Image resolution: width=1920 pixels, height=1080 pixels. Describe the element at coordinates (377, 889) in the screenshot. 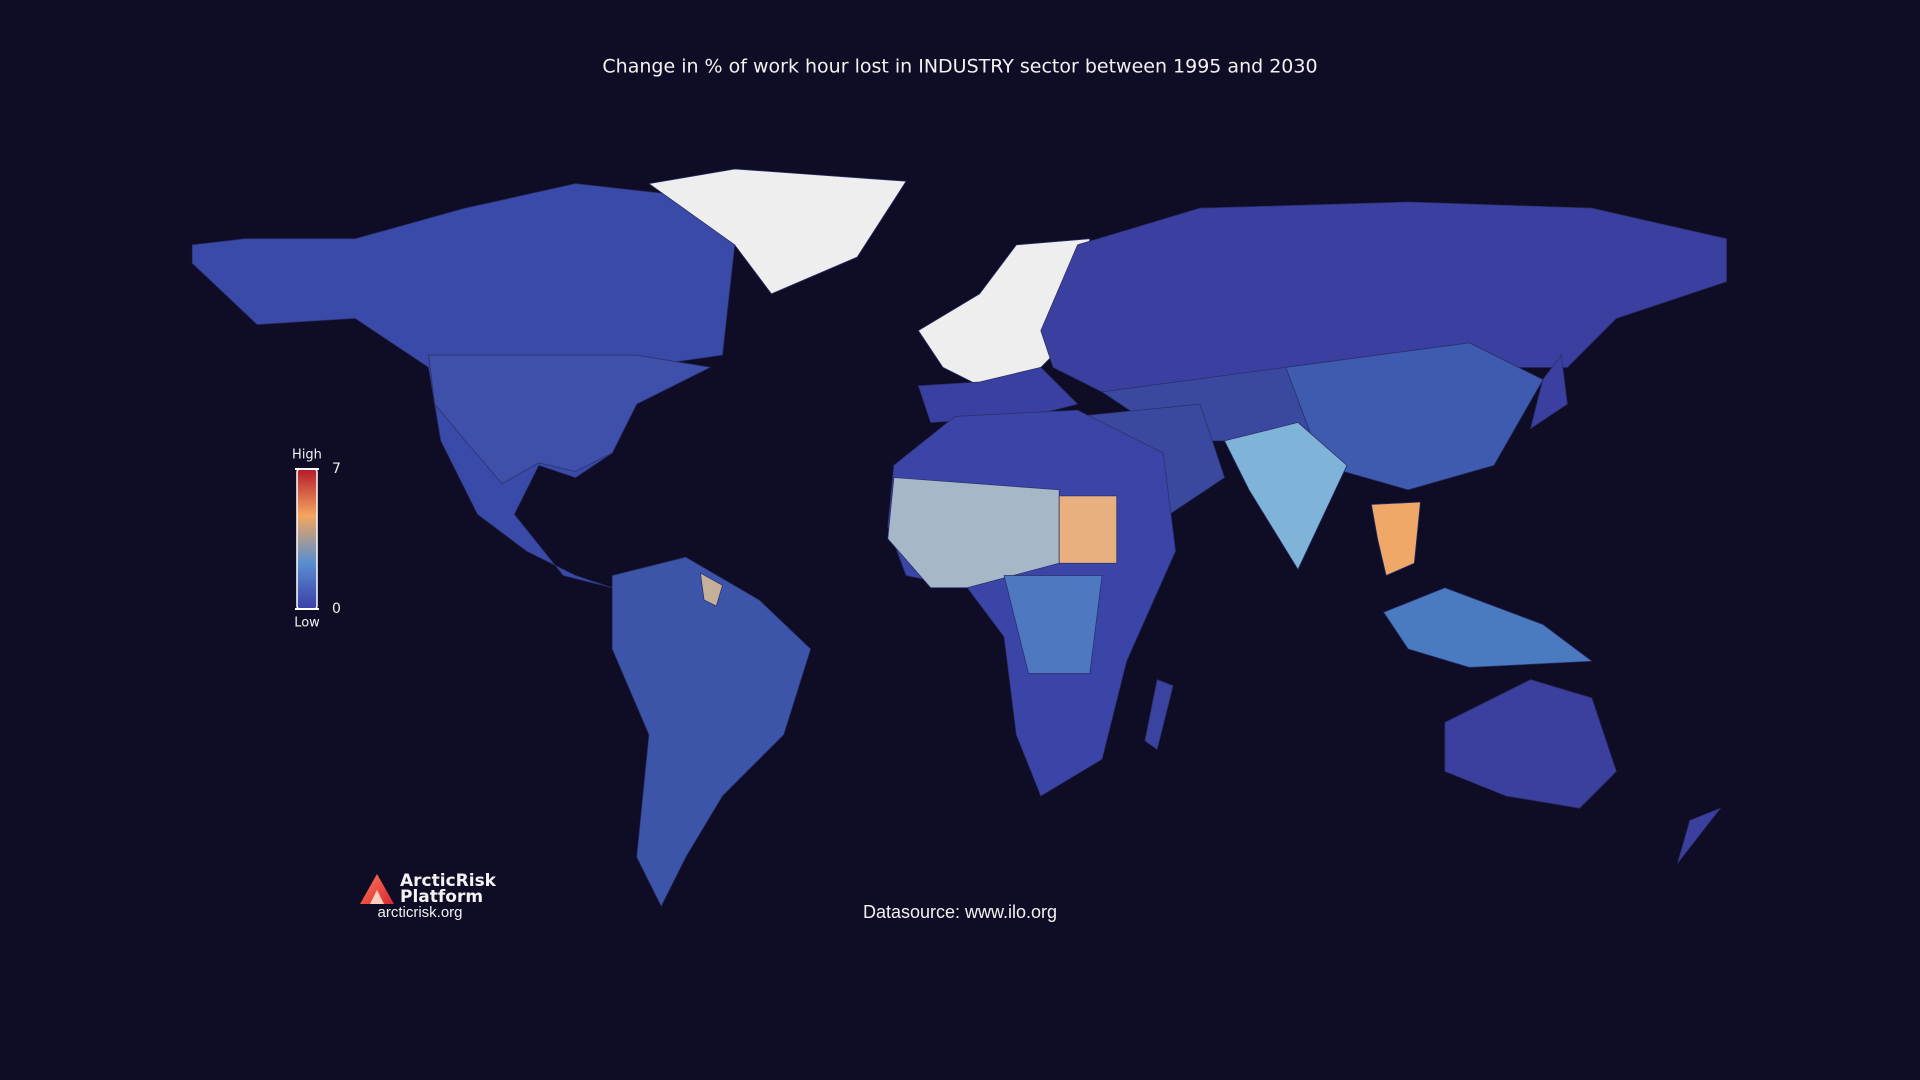

I see `logo-icon` at that location.